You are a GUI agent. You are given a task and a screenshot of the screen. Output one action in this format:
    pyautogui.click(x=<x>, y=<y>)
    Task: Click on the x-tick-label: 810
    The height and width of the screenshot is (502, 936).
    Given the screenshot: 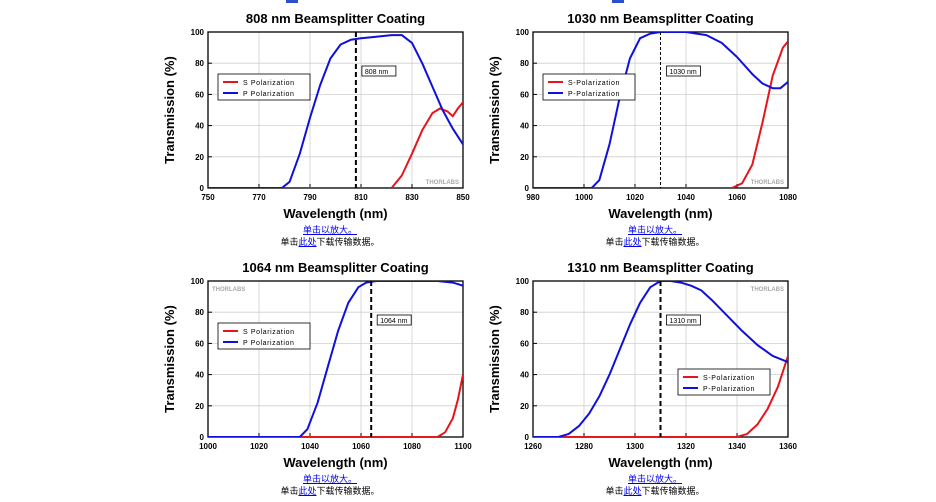 What is the action you would take?
    pyautogui.click(x=361, y=197)
    